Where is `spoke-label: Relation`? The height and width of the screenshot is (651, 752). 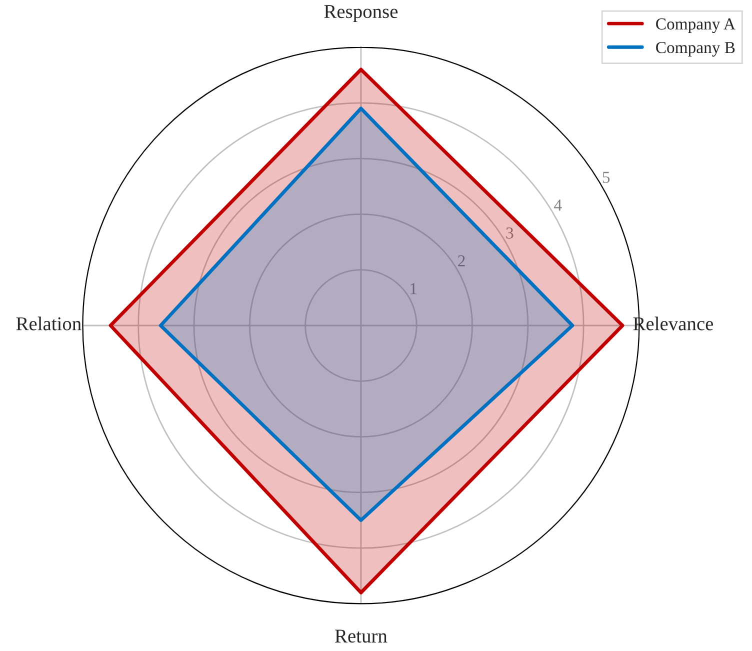
spoke-label: Relation is located at coordinates (49, 323).